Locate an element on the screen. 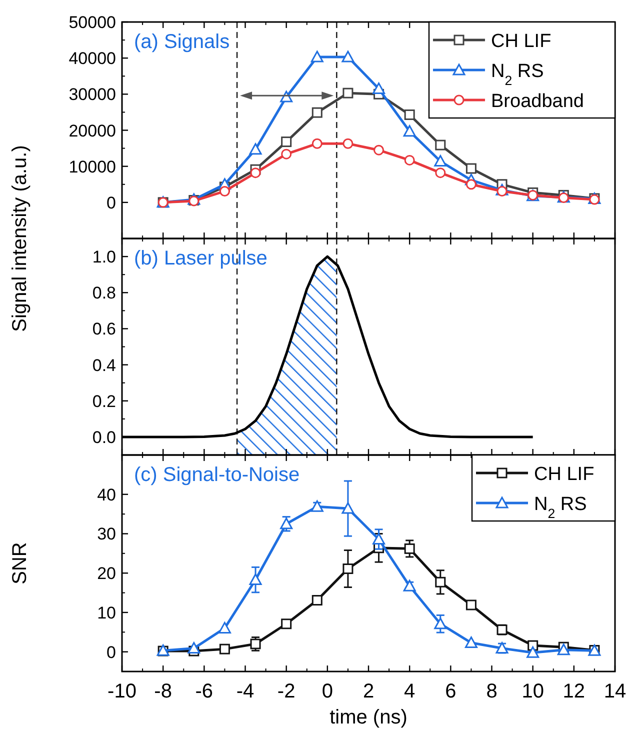 This screenshot has height=733, width=629. x-tick-label: 2 is located at coordinates (368, 691).